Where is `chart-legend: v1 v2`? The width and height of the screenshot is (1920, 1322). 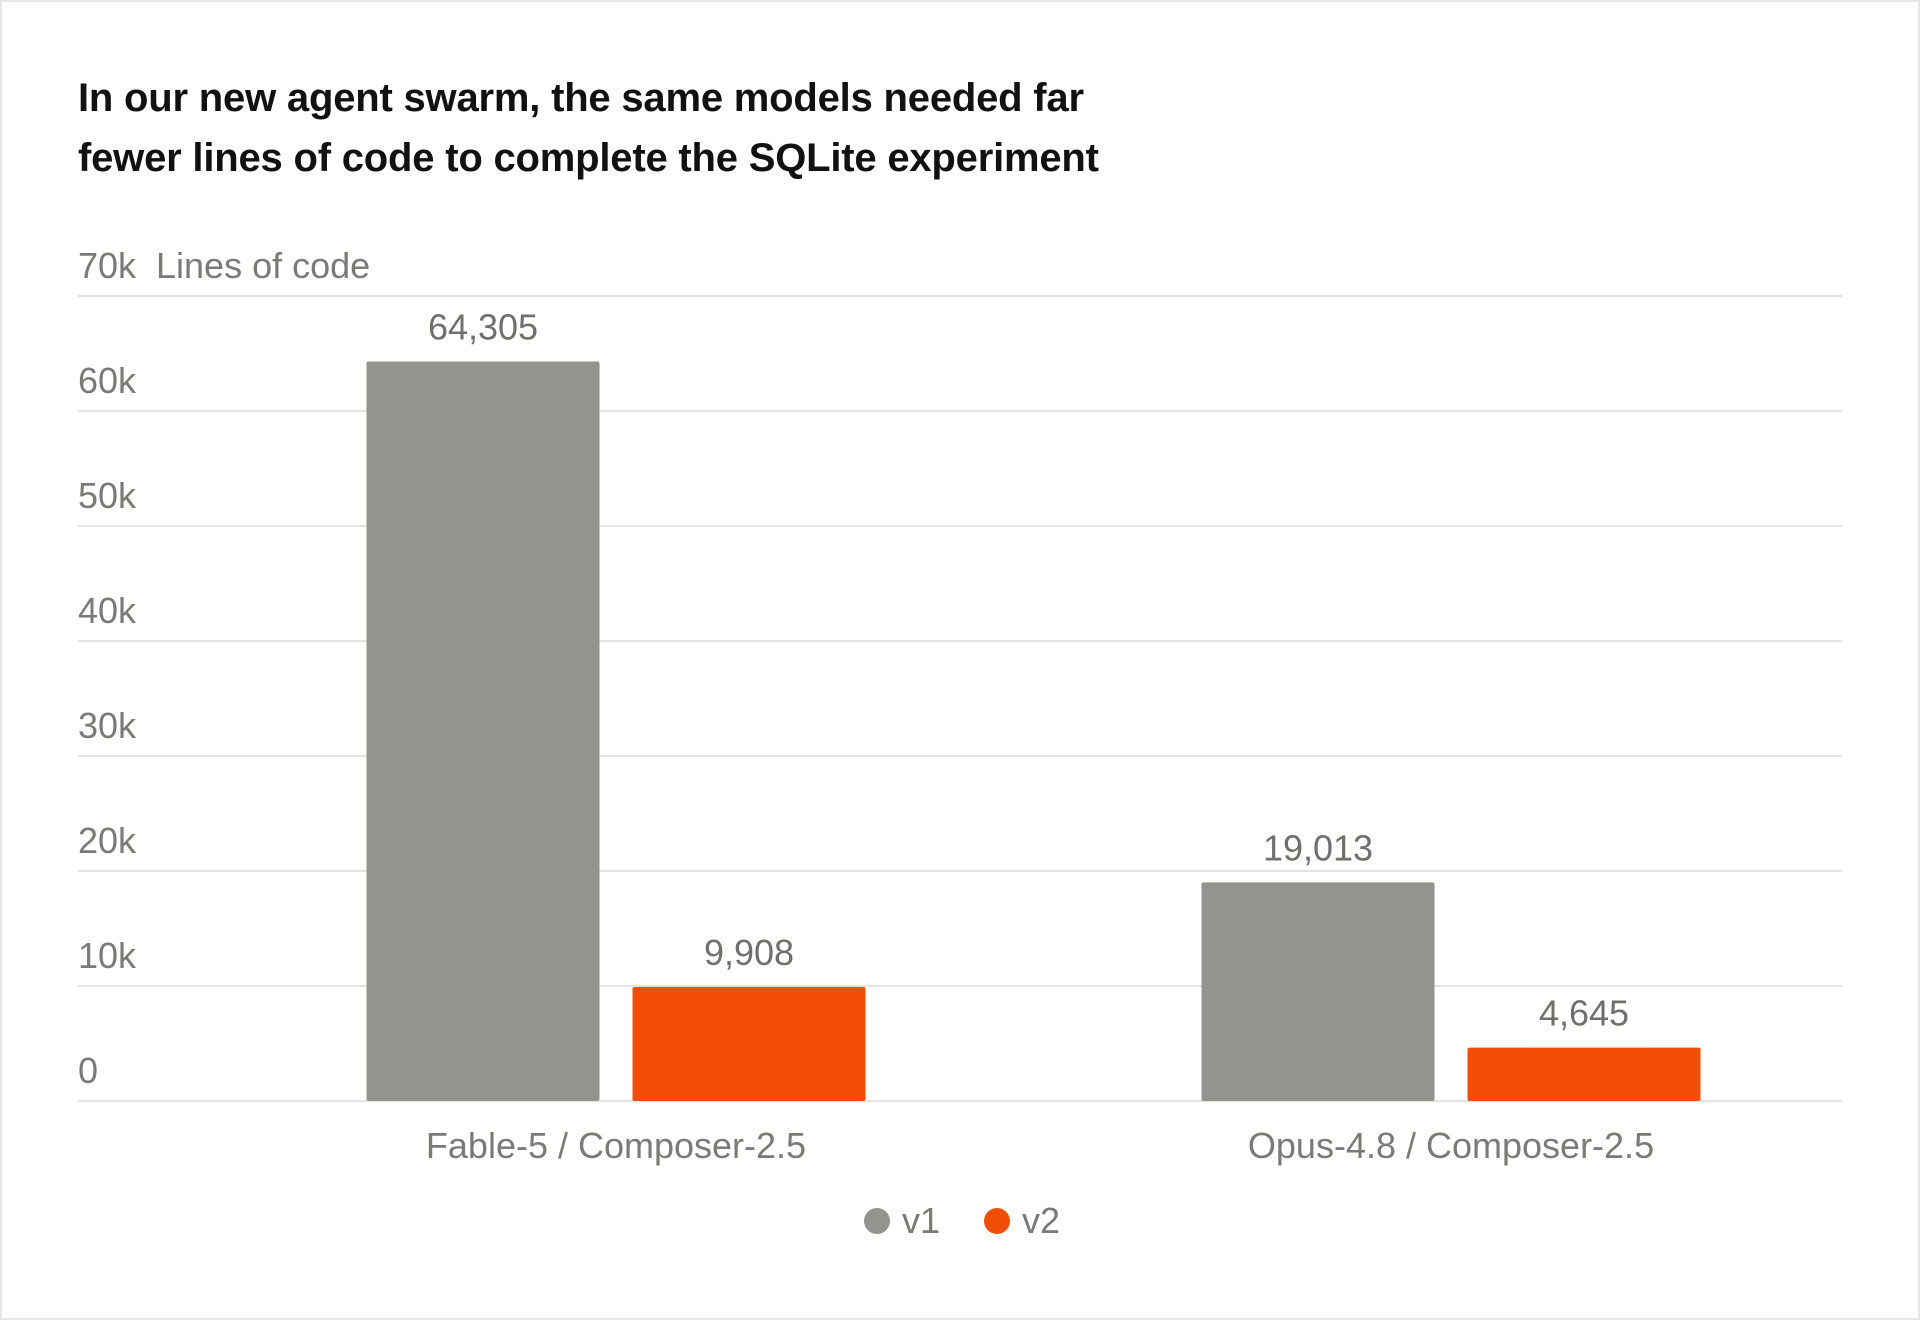 chart-legend: v1 v2 is located at coordinates (961, 1221).